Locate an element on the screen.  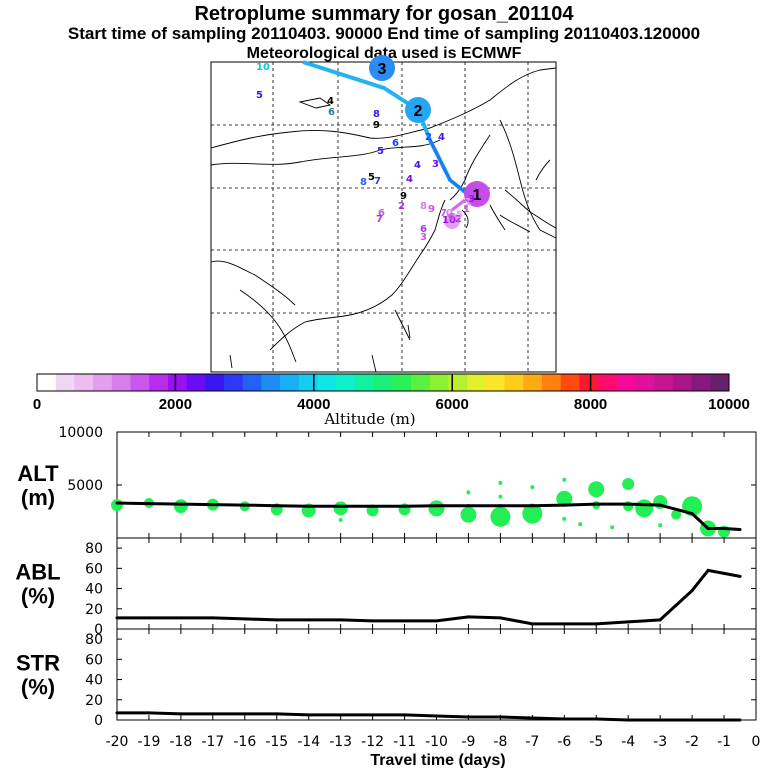
chart-title: Retroplume summary for gosan_201104 is located at coordinates (384, 14).